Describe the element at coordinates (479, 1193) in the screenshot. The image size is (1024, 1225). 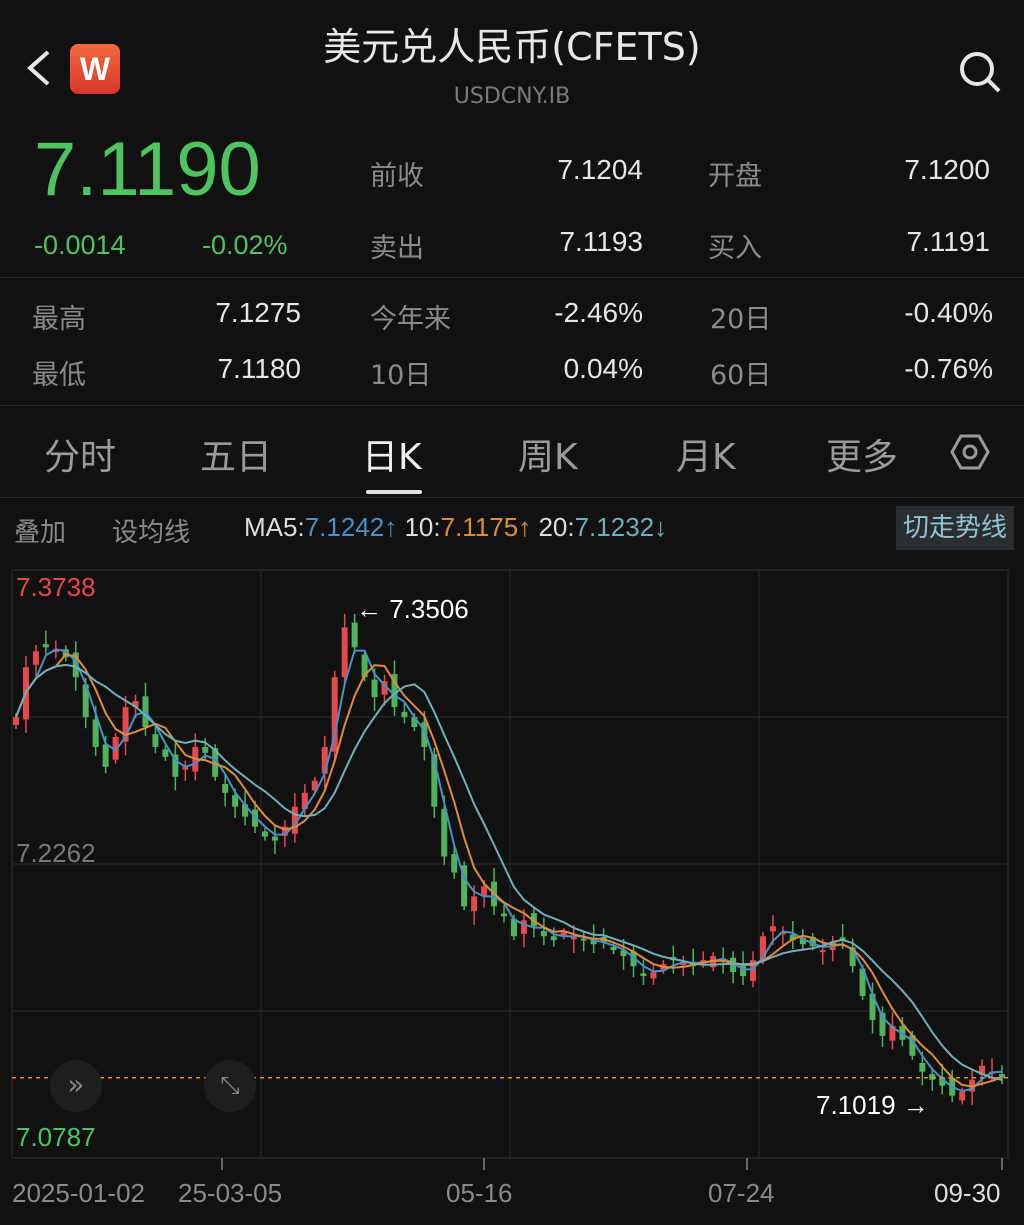
I see `x-tick: 05-16` at that location.